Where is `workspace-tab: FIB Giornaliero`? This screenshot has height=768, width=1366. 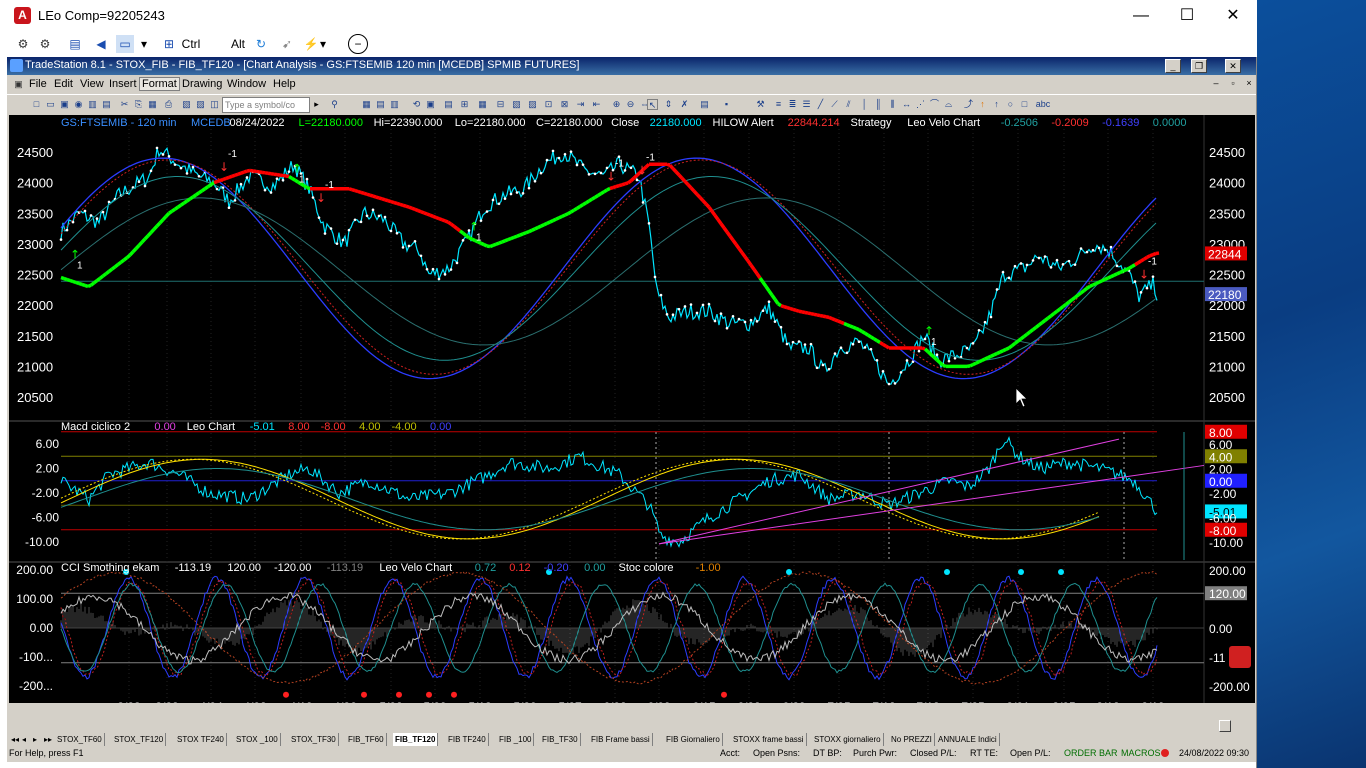 workspace-tab: FIB Giornaliero is located at coordinates (693, 739).